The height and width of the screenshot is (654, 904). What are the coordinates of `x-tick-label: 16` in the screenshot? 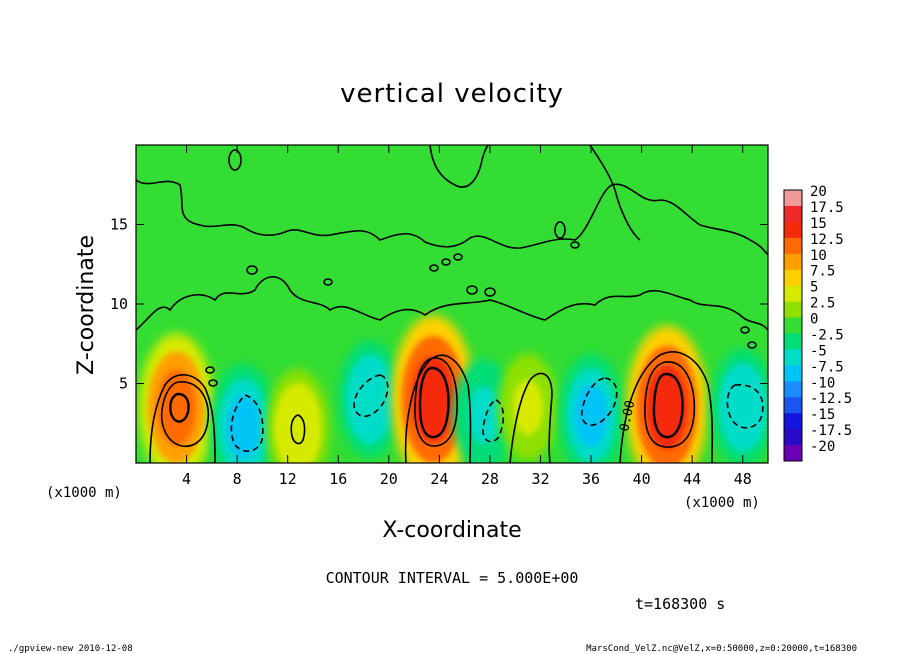 It's located at (338, 479).